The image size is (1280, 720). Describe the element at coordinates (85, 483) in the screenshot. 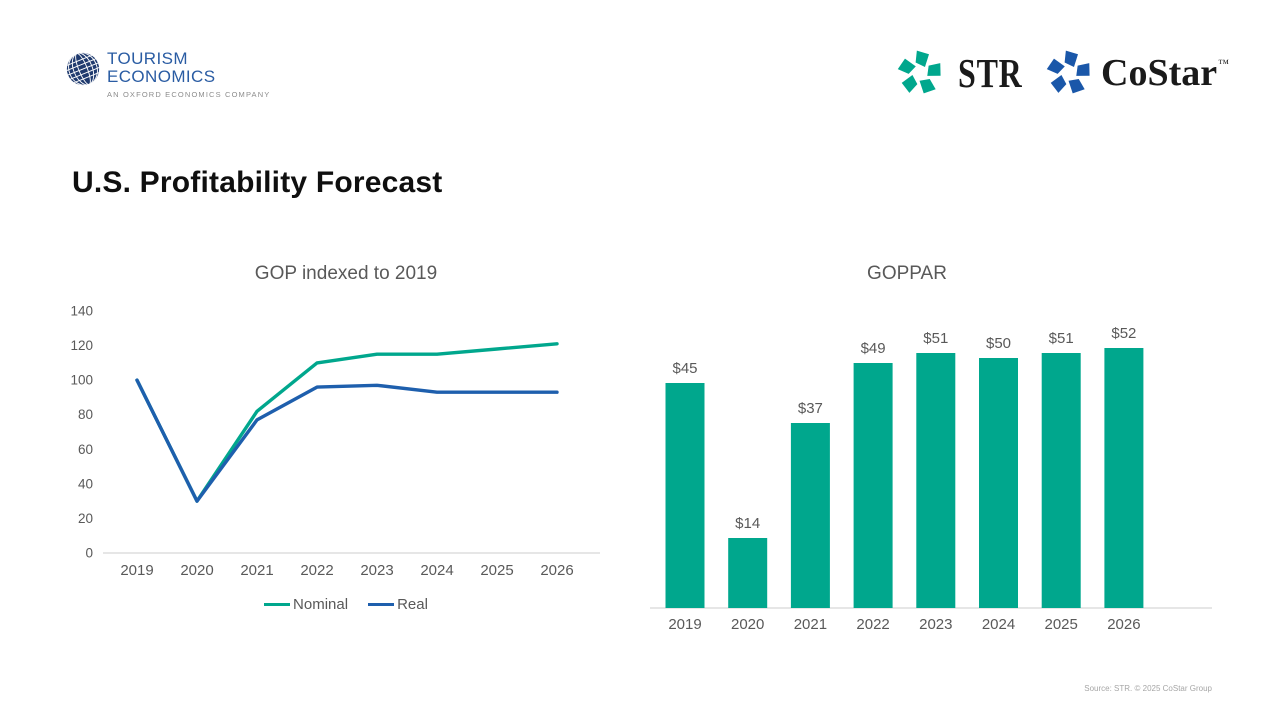

I see `y-tick-label: 40` at that location.